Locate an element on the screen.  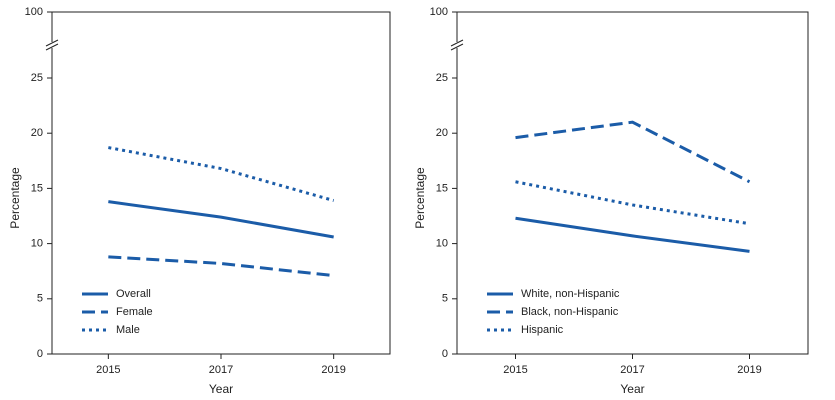
legend-label: Black, non-Hispanic is located at coordinates (570, 312).